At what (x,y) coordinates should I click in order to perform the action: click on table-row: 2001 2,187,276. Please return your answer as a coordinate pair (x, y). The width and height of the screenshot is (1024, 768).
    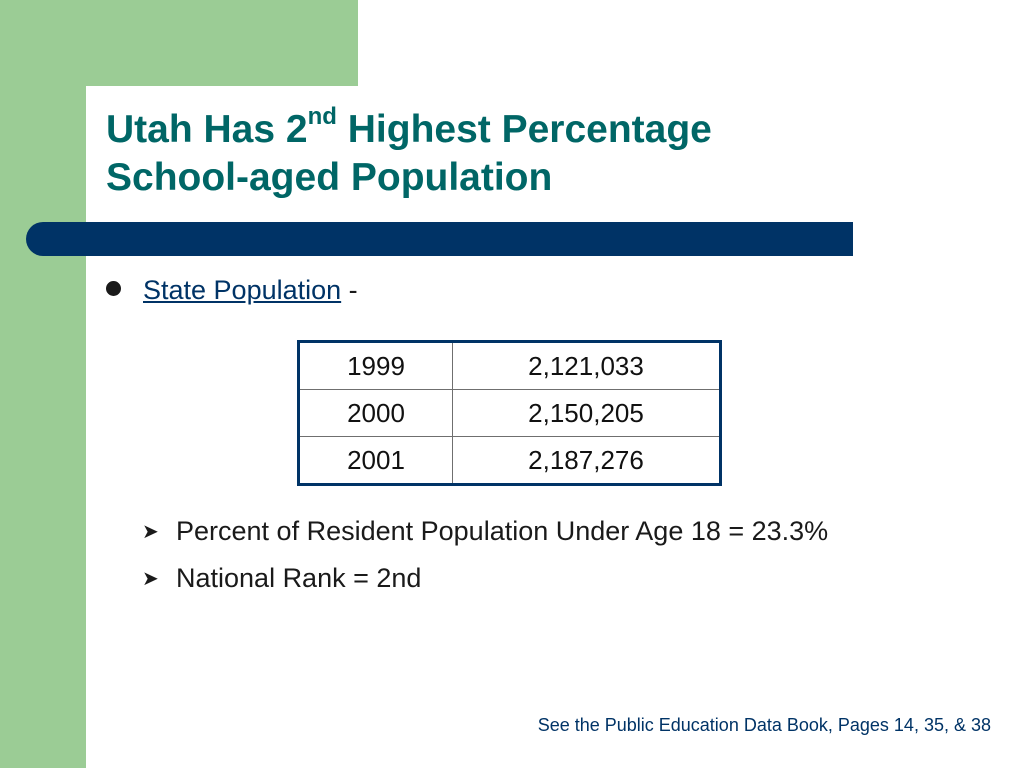
    Looking at the image, I should click on (509, 460).